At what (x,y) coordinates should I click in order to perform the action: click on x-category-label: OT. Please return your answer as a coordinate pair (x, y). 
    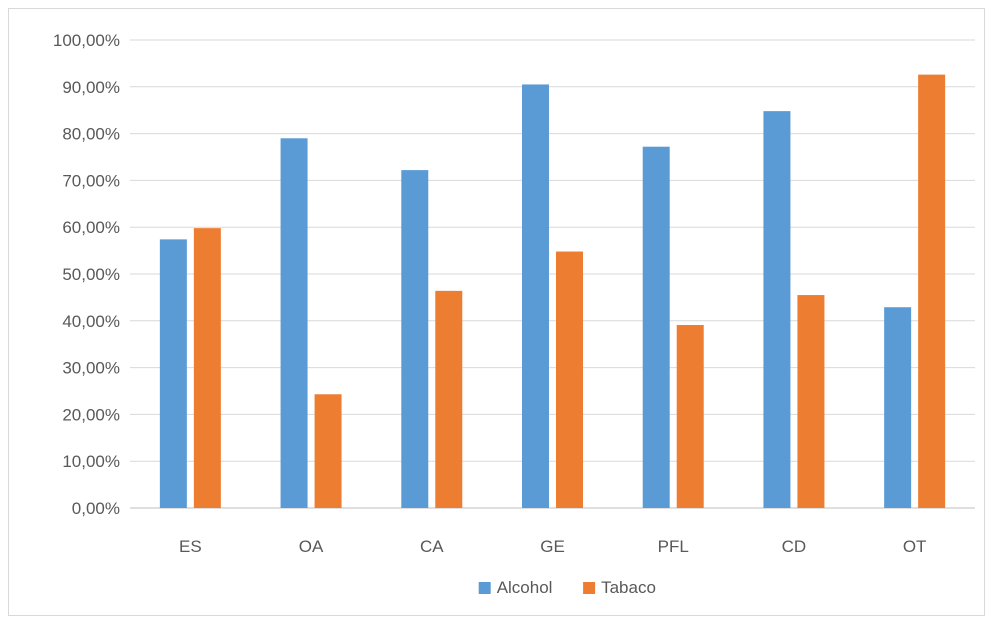
    Looking at the image, I should click on (915, 546).